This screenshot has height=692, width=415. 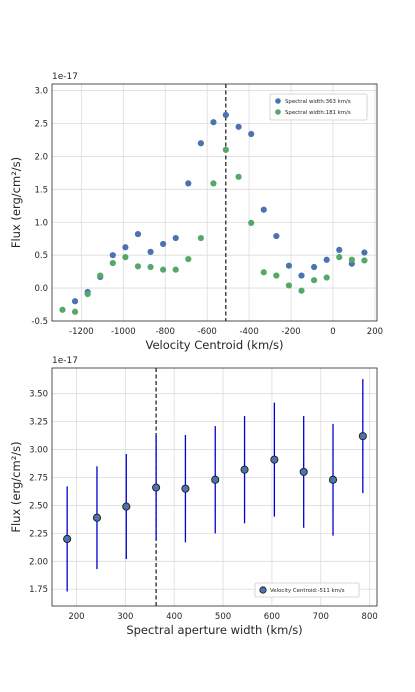 What do you see at coordinates (41, 190) in the screenshot?
I see `top-panel-y-tick-label: 1.5` at bounding box center [41, 190].